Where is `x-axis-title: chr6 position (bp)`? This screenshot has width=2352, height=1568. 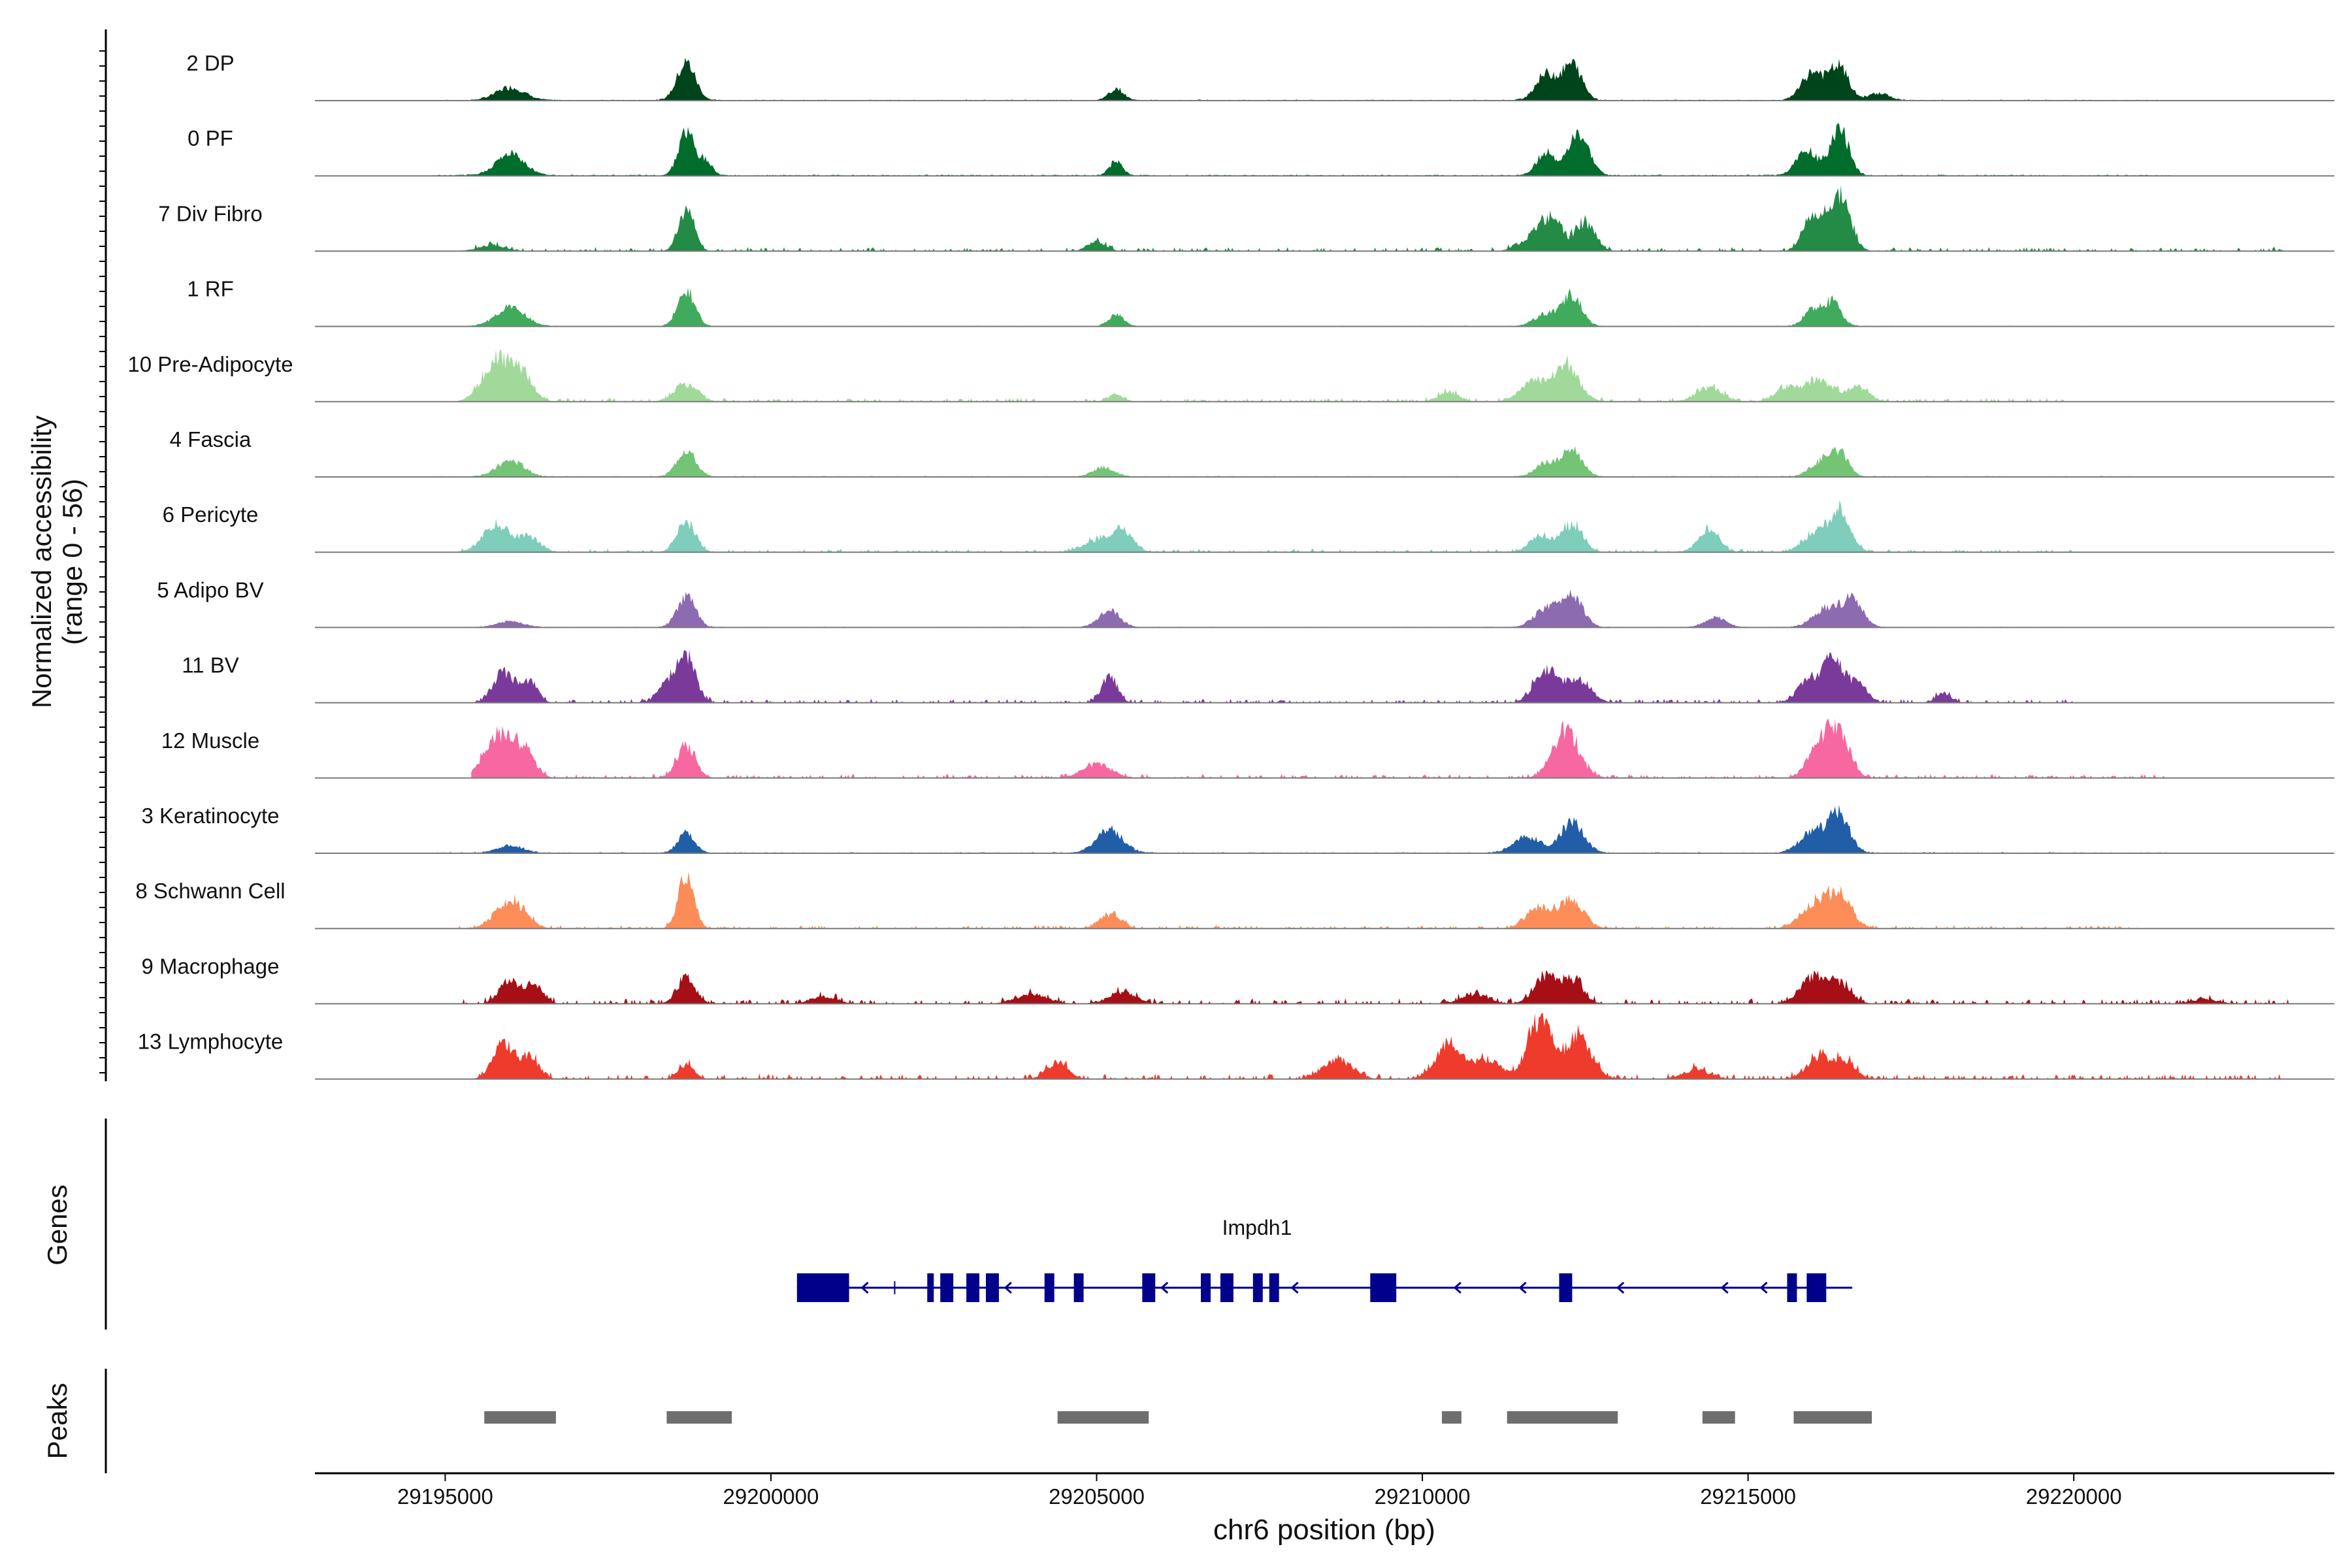 x-axis-title: chr6 position (bp) is located at coordinates (1324, 1530).